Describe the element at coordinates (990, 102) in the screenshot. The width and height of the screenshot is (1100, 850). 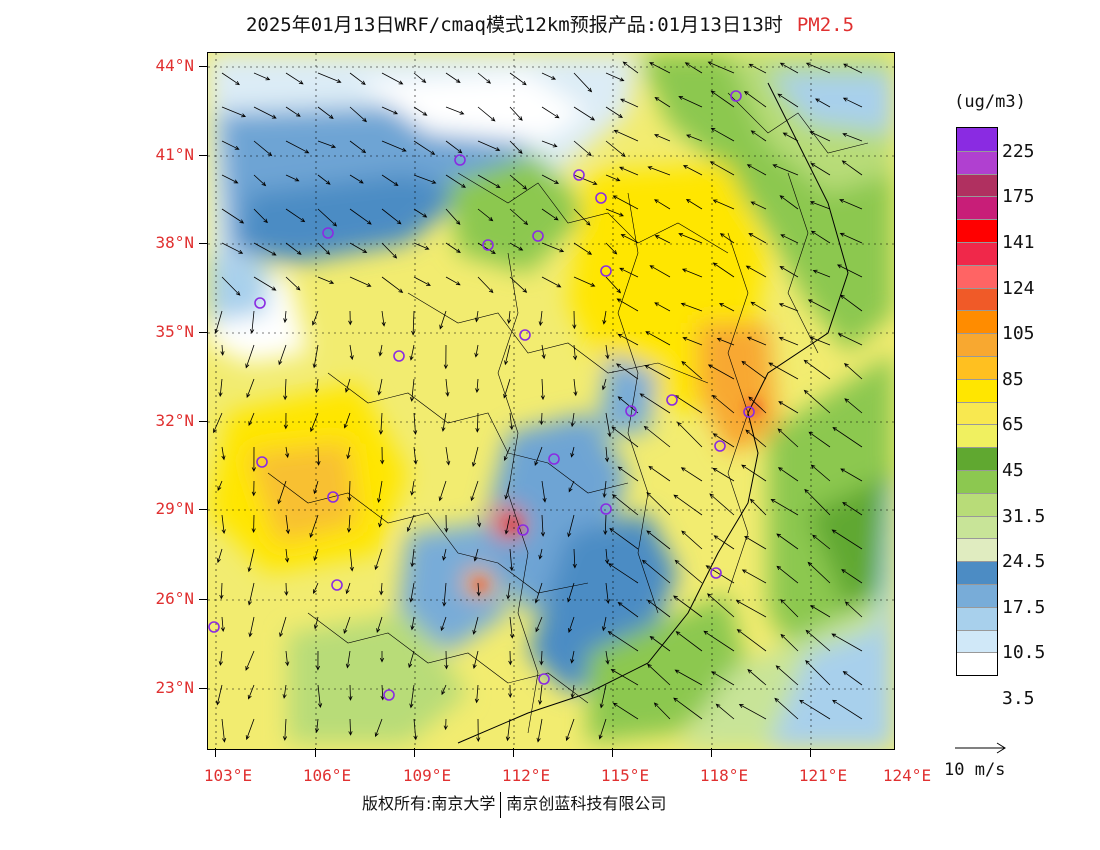
I see `colorbar-unit: (ug/m3)` at that location.